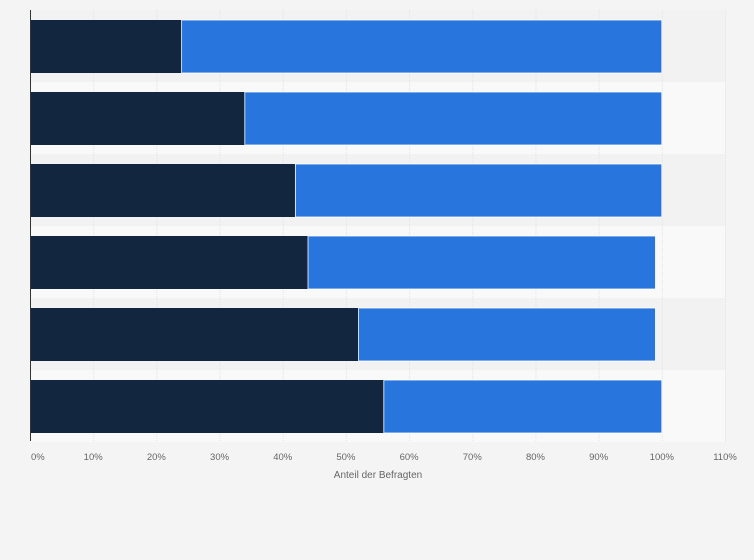 This screenshot has height=560, width=754. I want to click on x-tick-label: 40%, so click(283, 457).